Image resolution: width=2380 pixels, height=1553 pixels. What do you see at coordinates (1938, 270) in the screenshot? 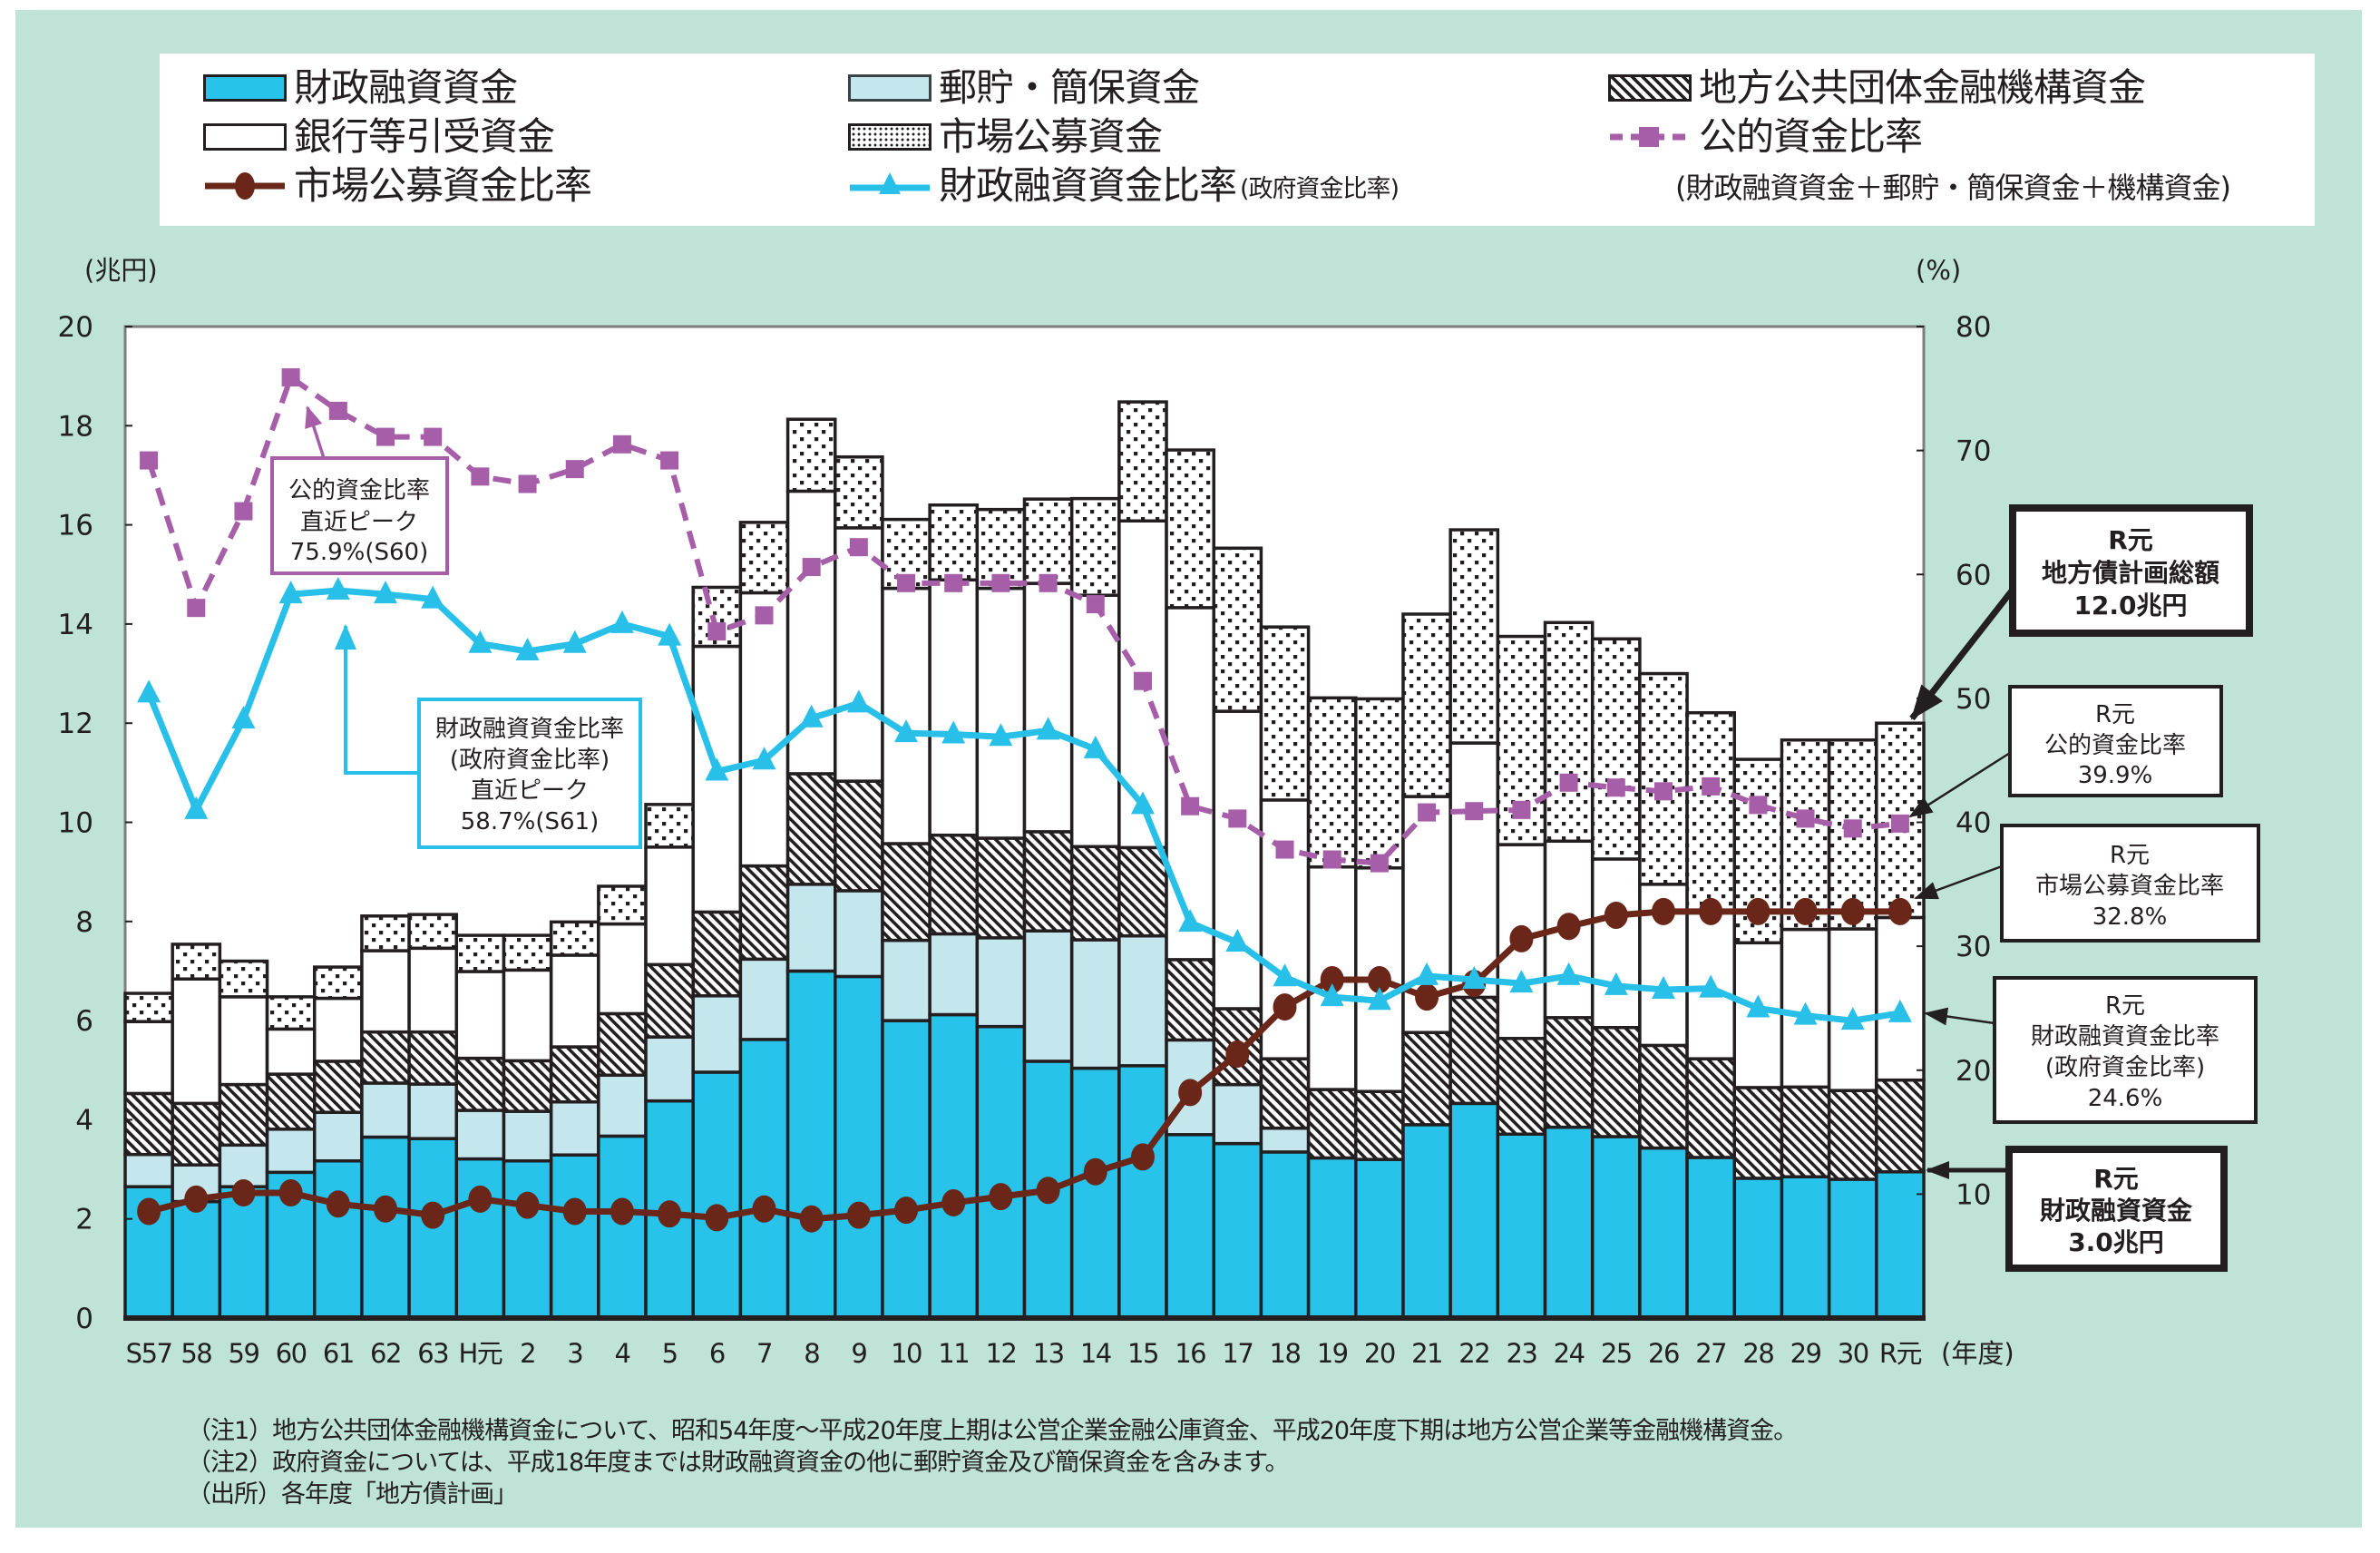
I see `y2-axis-unit-label: (%)` at bounding box center [1938, 270].